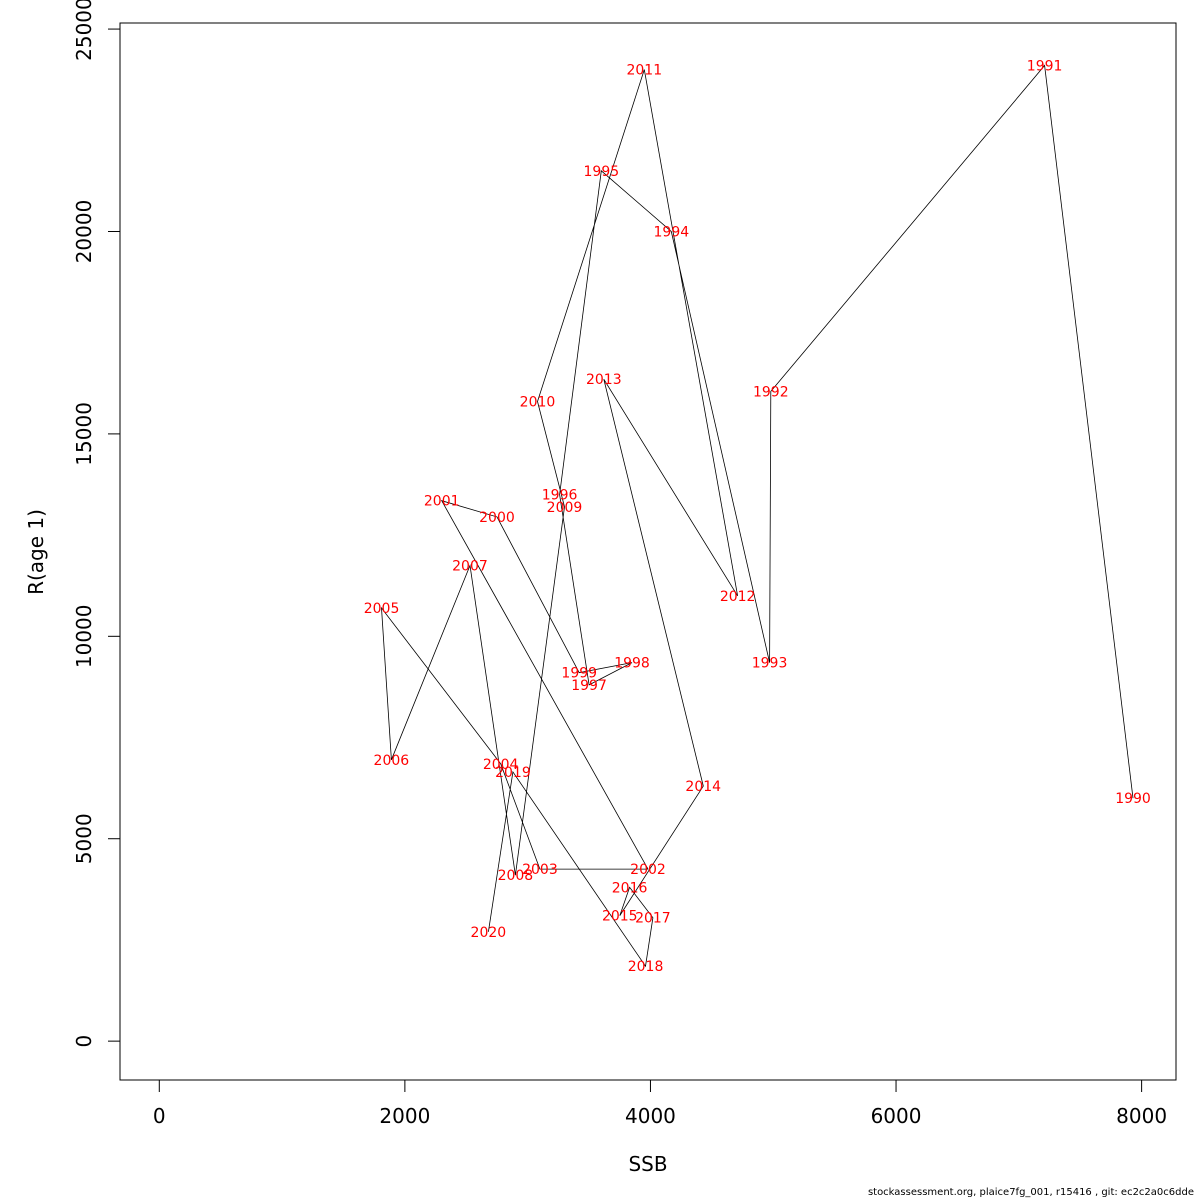  What do you see at coordinates (653, 919) in the screenshot?
I see `point-label: 2017` at bounding box center [653, 919].